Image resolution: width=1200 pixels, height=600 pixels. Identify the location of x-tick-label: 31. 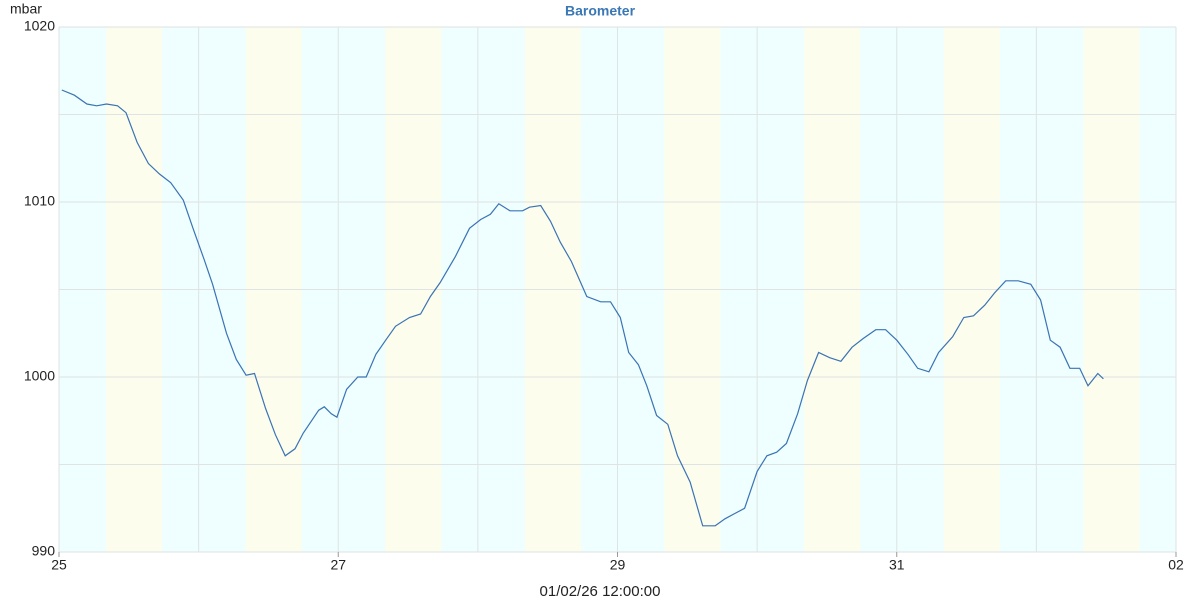
(897, 565).